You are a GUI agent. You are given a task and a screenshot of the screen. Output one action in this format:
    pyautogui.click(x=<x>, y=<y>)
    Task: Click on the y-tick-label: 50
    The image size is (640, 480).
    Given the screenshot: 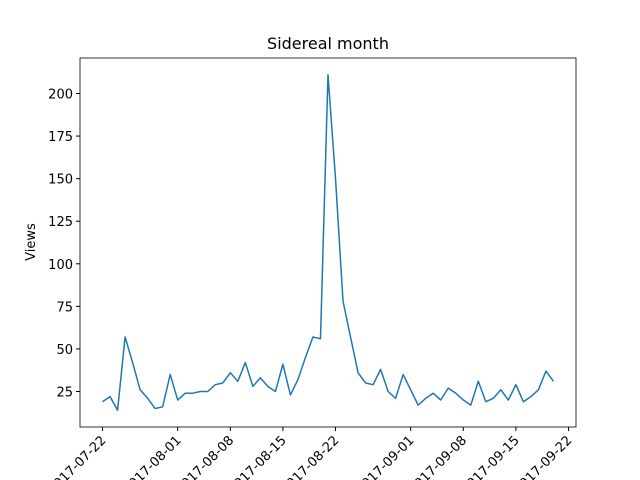 What is the action you would take?
    pyautogui.click(x=64, y=350)
    